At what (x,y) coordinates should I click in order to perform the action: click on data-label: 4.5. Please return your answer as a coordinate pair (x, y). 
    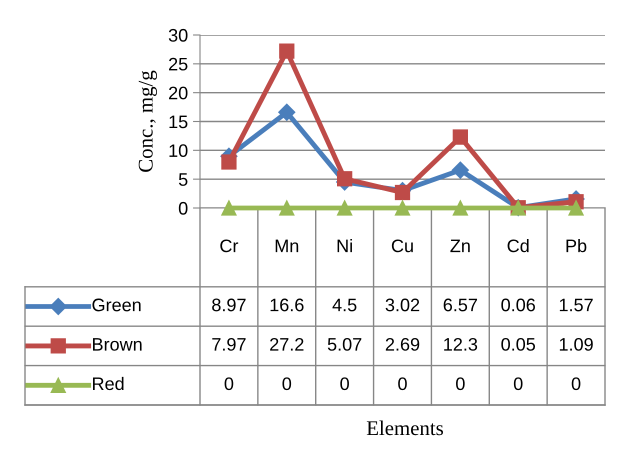
    Looking at the image, I should click on (344, 305).